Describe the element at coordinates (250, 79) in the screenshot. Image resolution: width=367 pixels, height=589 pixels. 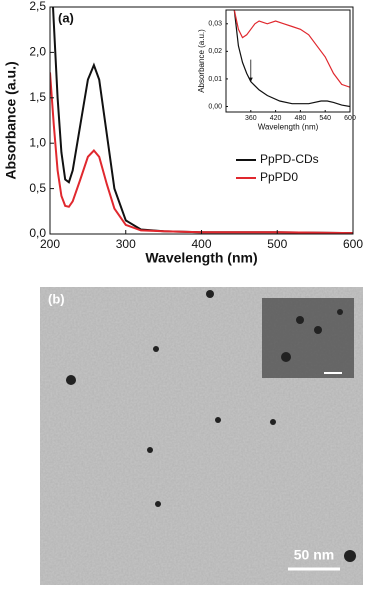
I see `annotation-arrowhead` at that location.